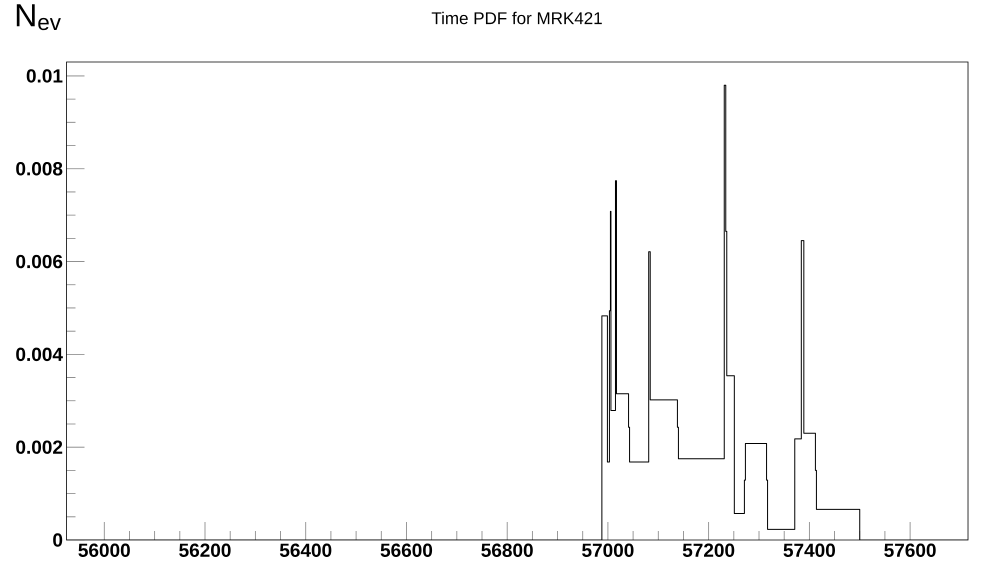 The image size is (981, 570). What do you see at coordinates (910, 550) in the screenshot?
I see `x-tick-label: 57600` at bounding box center [910, 550].